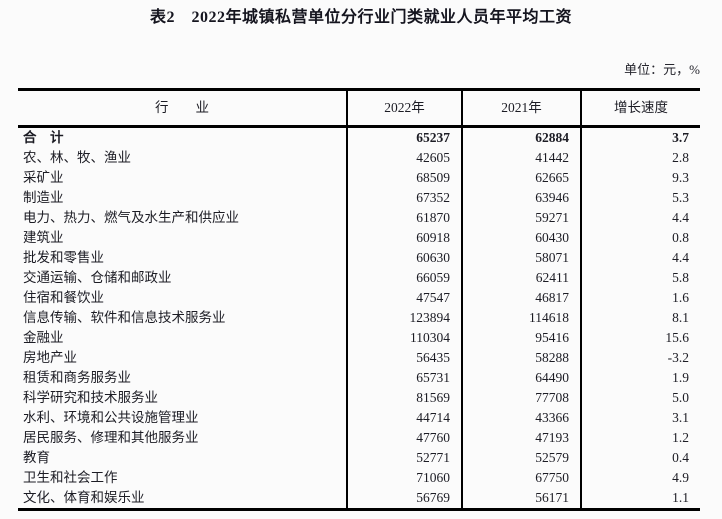  I want to click on industry-name-cell: 电力、热力、燃气及水生产和供应业, so click(183, 218).